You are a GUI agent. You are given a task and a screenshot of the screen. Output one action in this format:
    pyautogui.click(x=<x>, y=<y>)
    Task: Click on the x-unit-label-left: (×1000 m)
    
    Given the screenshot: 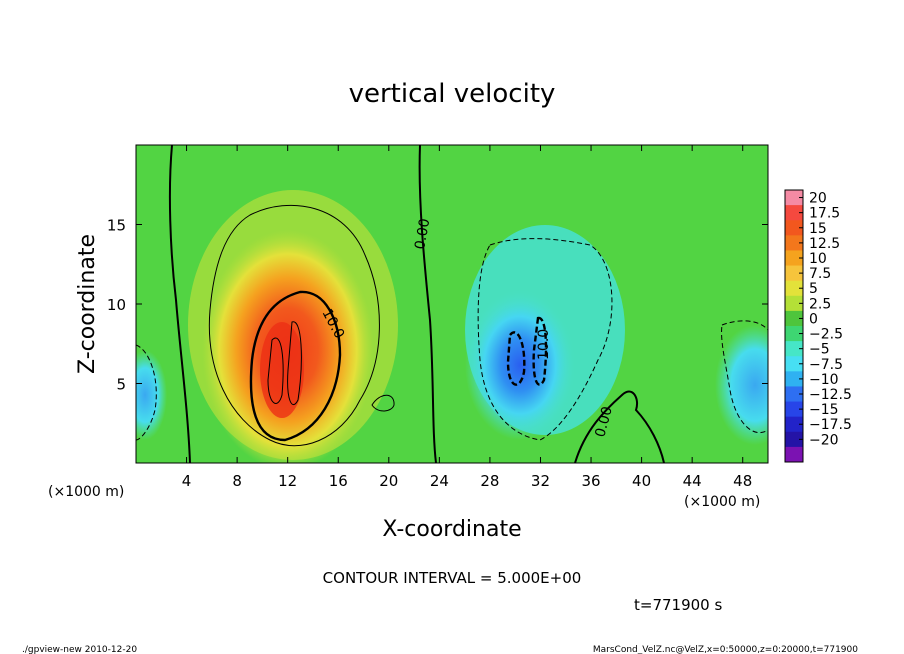 What is the action you would take?
    pyautogui.click(x=86, y=492)
    